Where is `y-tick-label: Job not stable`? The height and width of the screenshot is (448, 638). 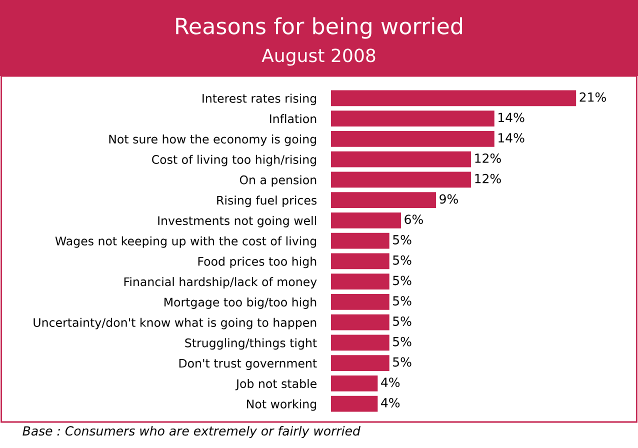 y-tick-label: Job not stable is located at coordinates (275, 384).